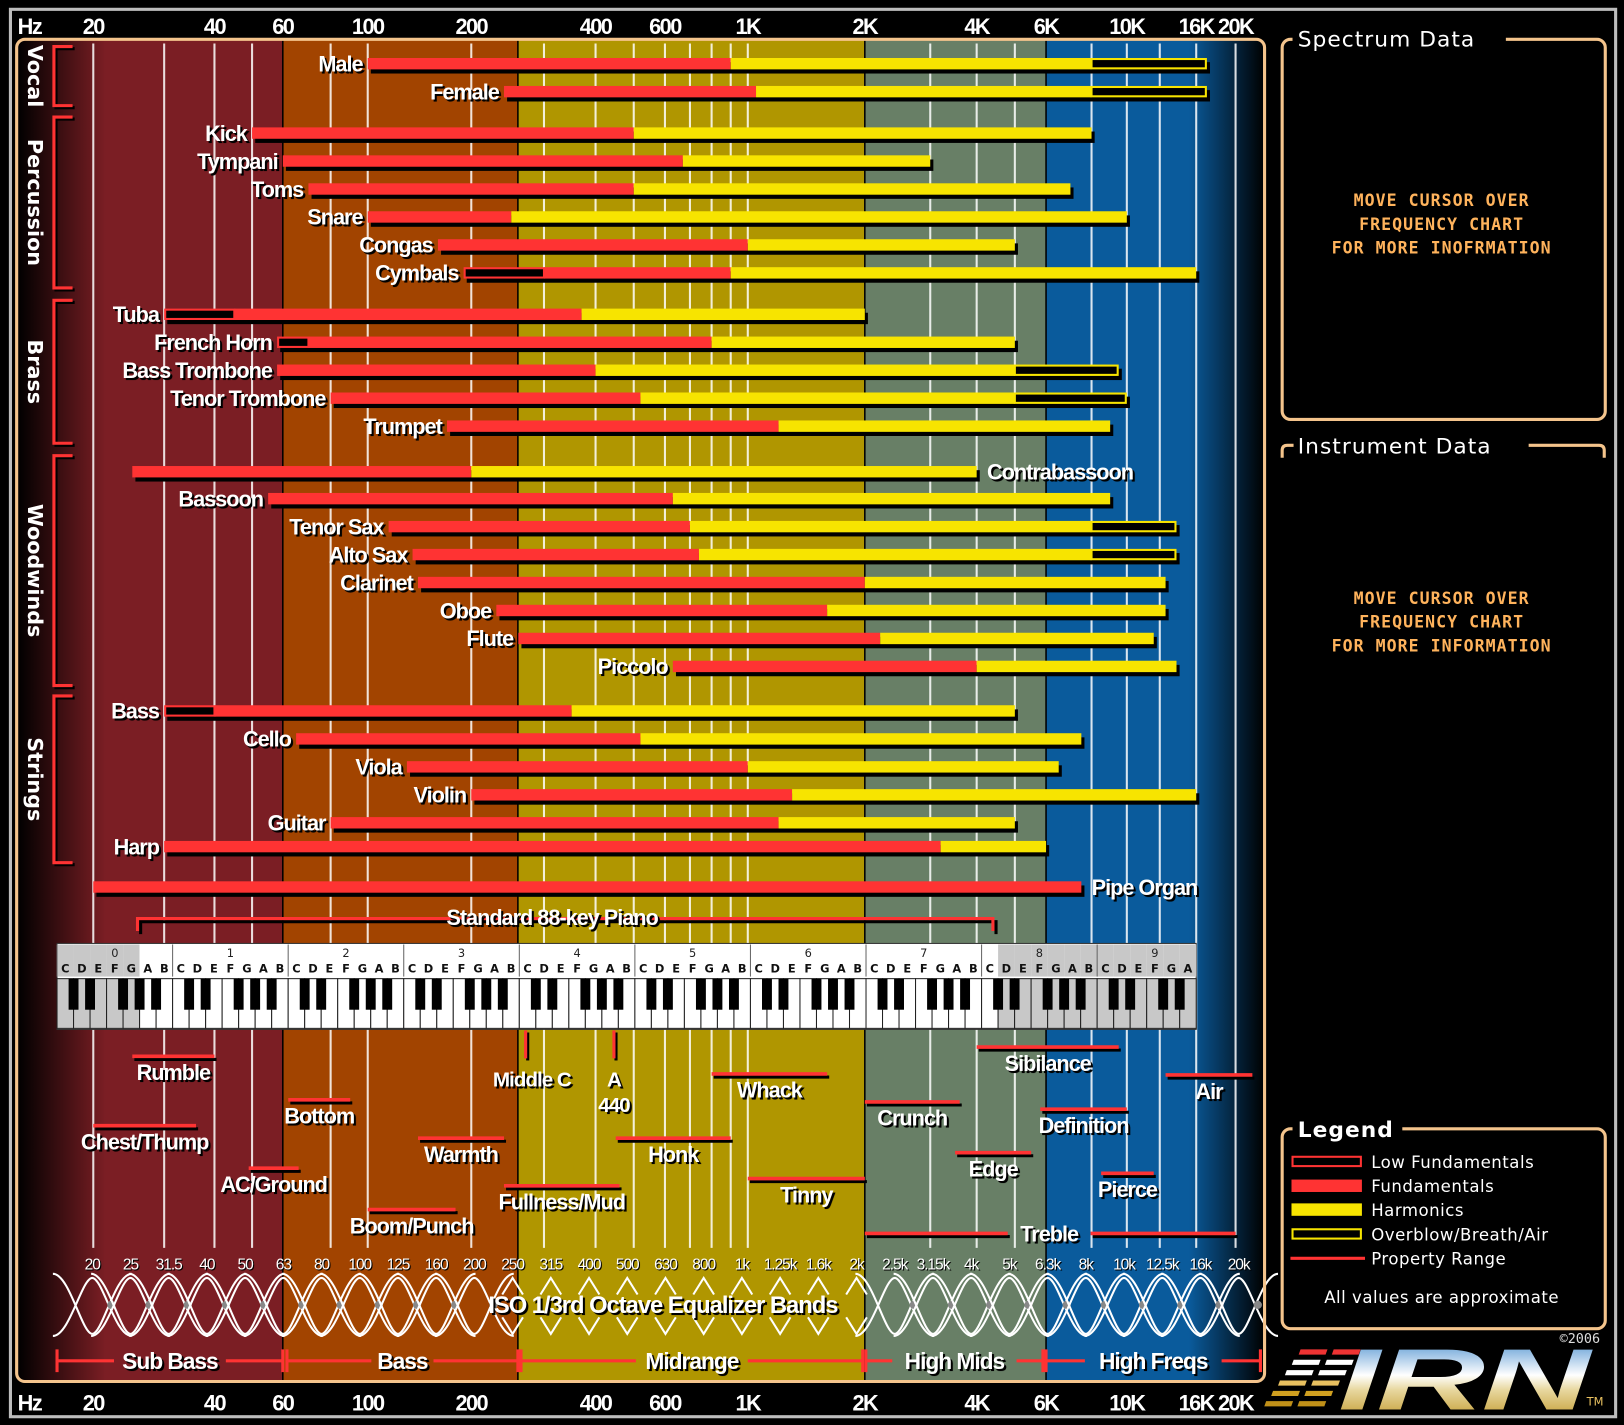 Image resolution: width=1624 pixels, height=1425 pixels. Describe the element at coordinates (466, 610) in the screenshot. I see `instrument-label: Oboe` at that location.